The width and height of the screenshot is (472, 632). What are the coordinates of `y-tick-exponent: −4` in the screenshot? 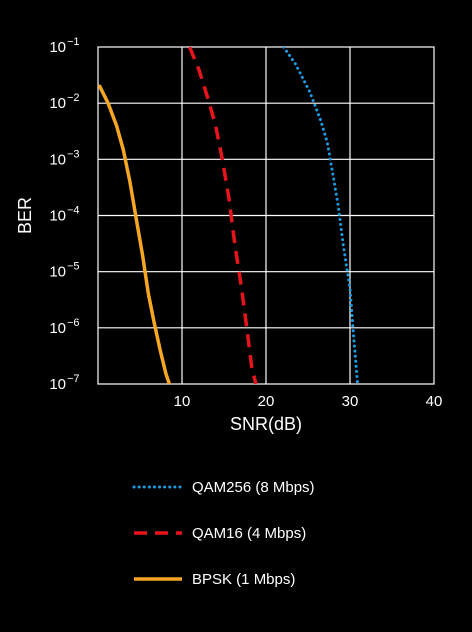 It's located at (73, 211).